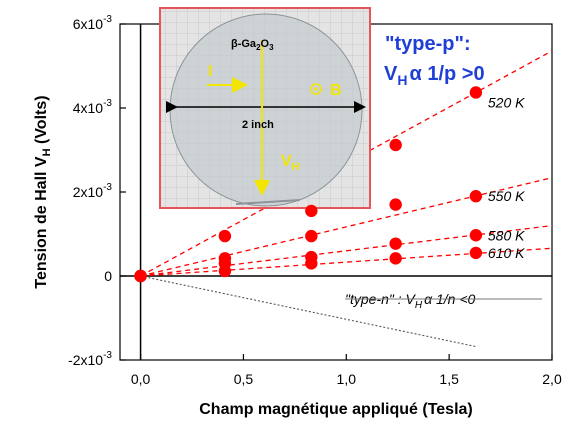  I want to click on y-tick-label: 4x10⁻³, so click(93, 107).